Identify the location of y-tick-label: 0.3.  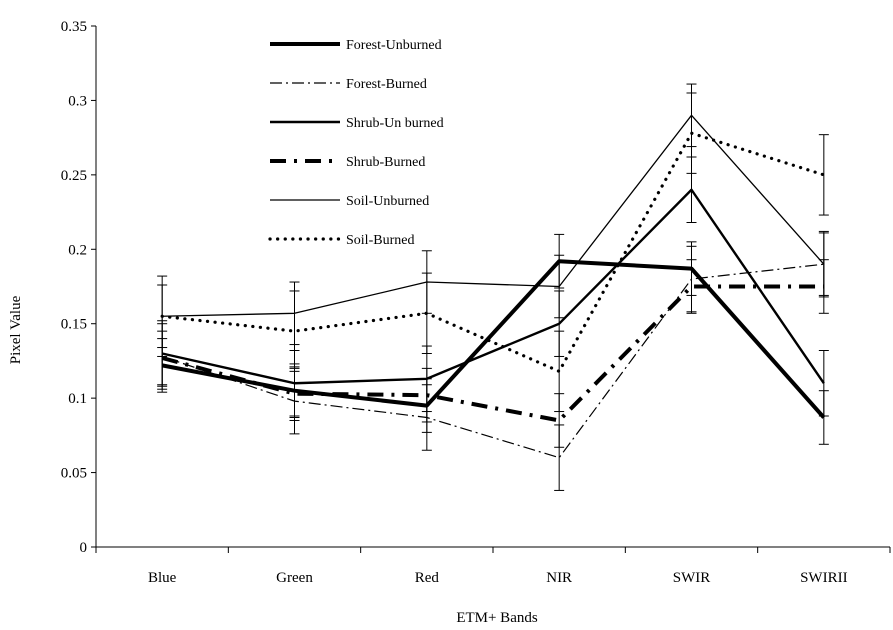
(77, 101).